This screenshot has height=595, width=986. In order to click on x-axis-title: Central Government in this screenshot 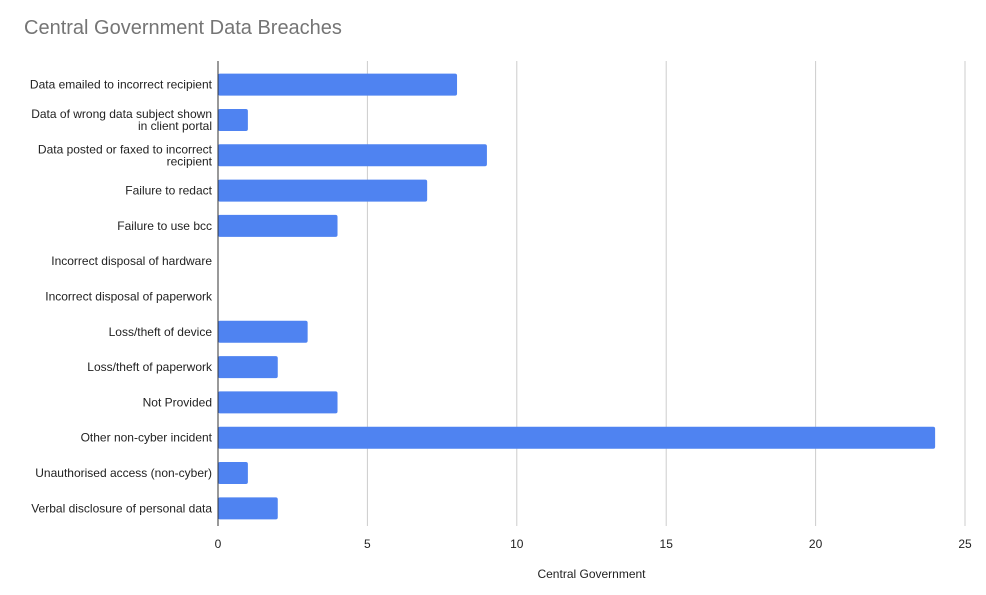, I will do `click(591, 574)`.